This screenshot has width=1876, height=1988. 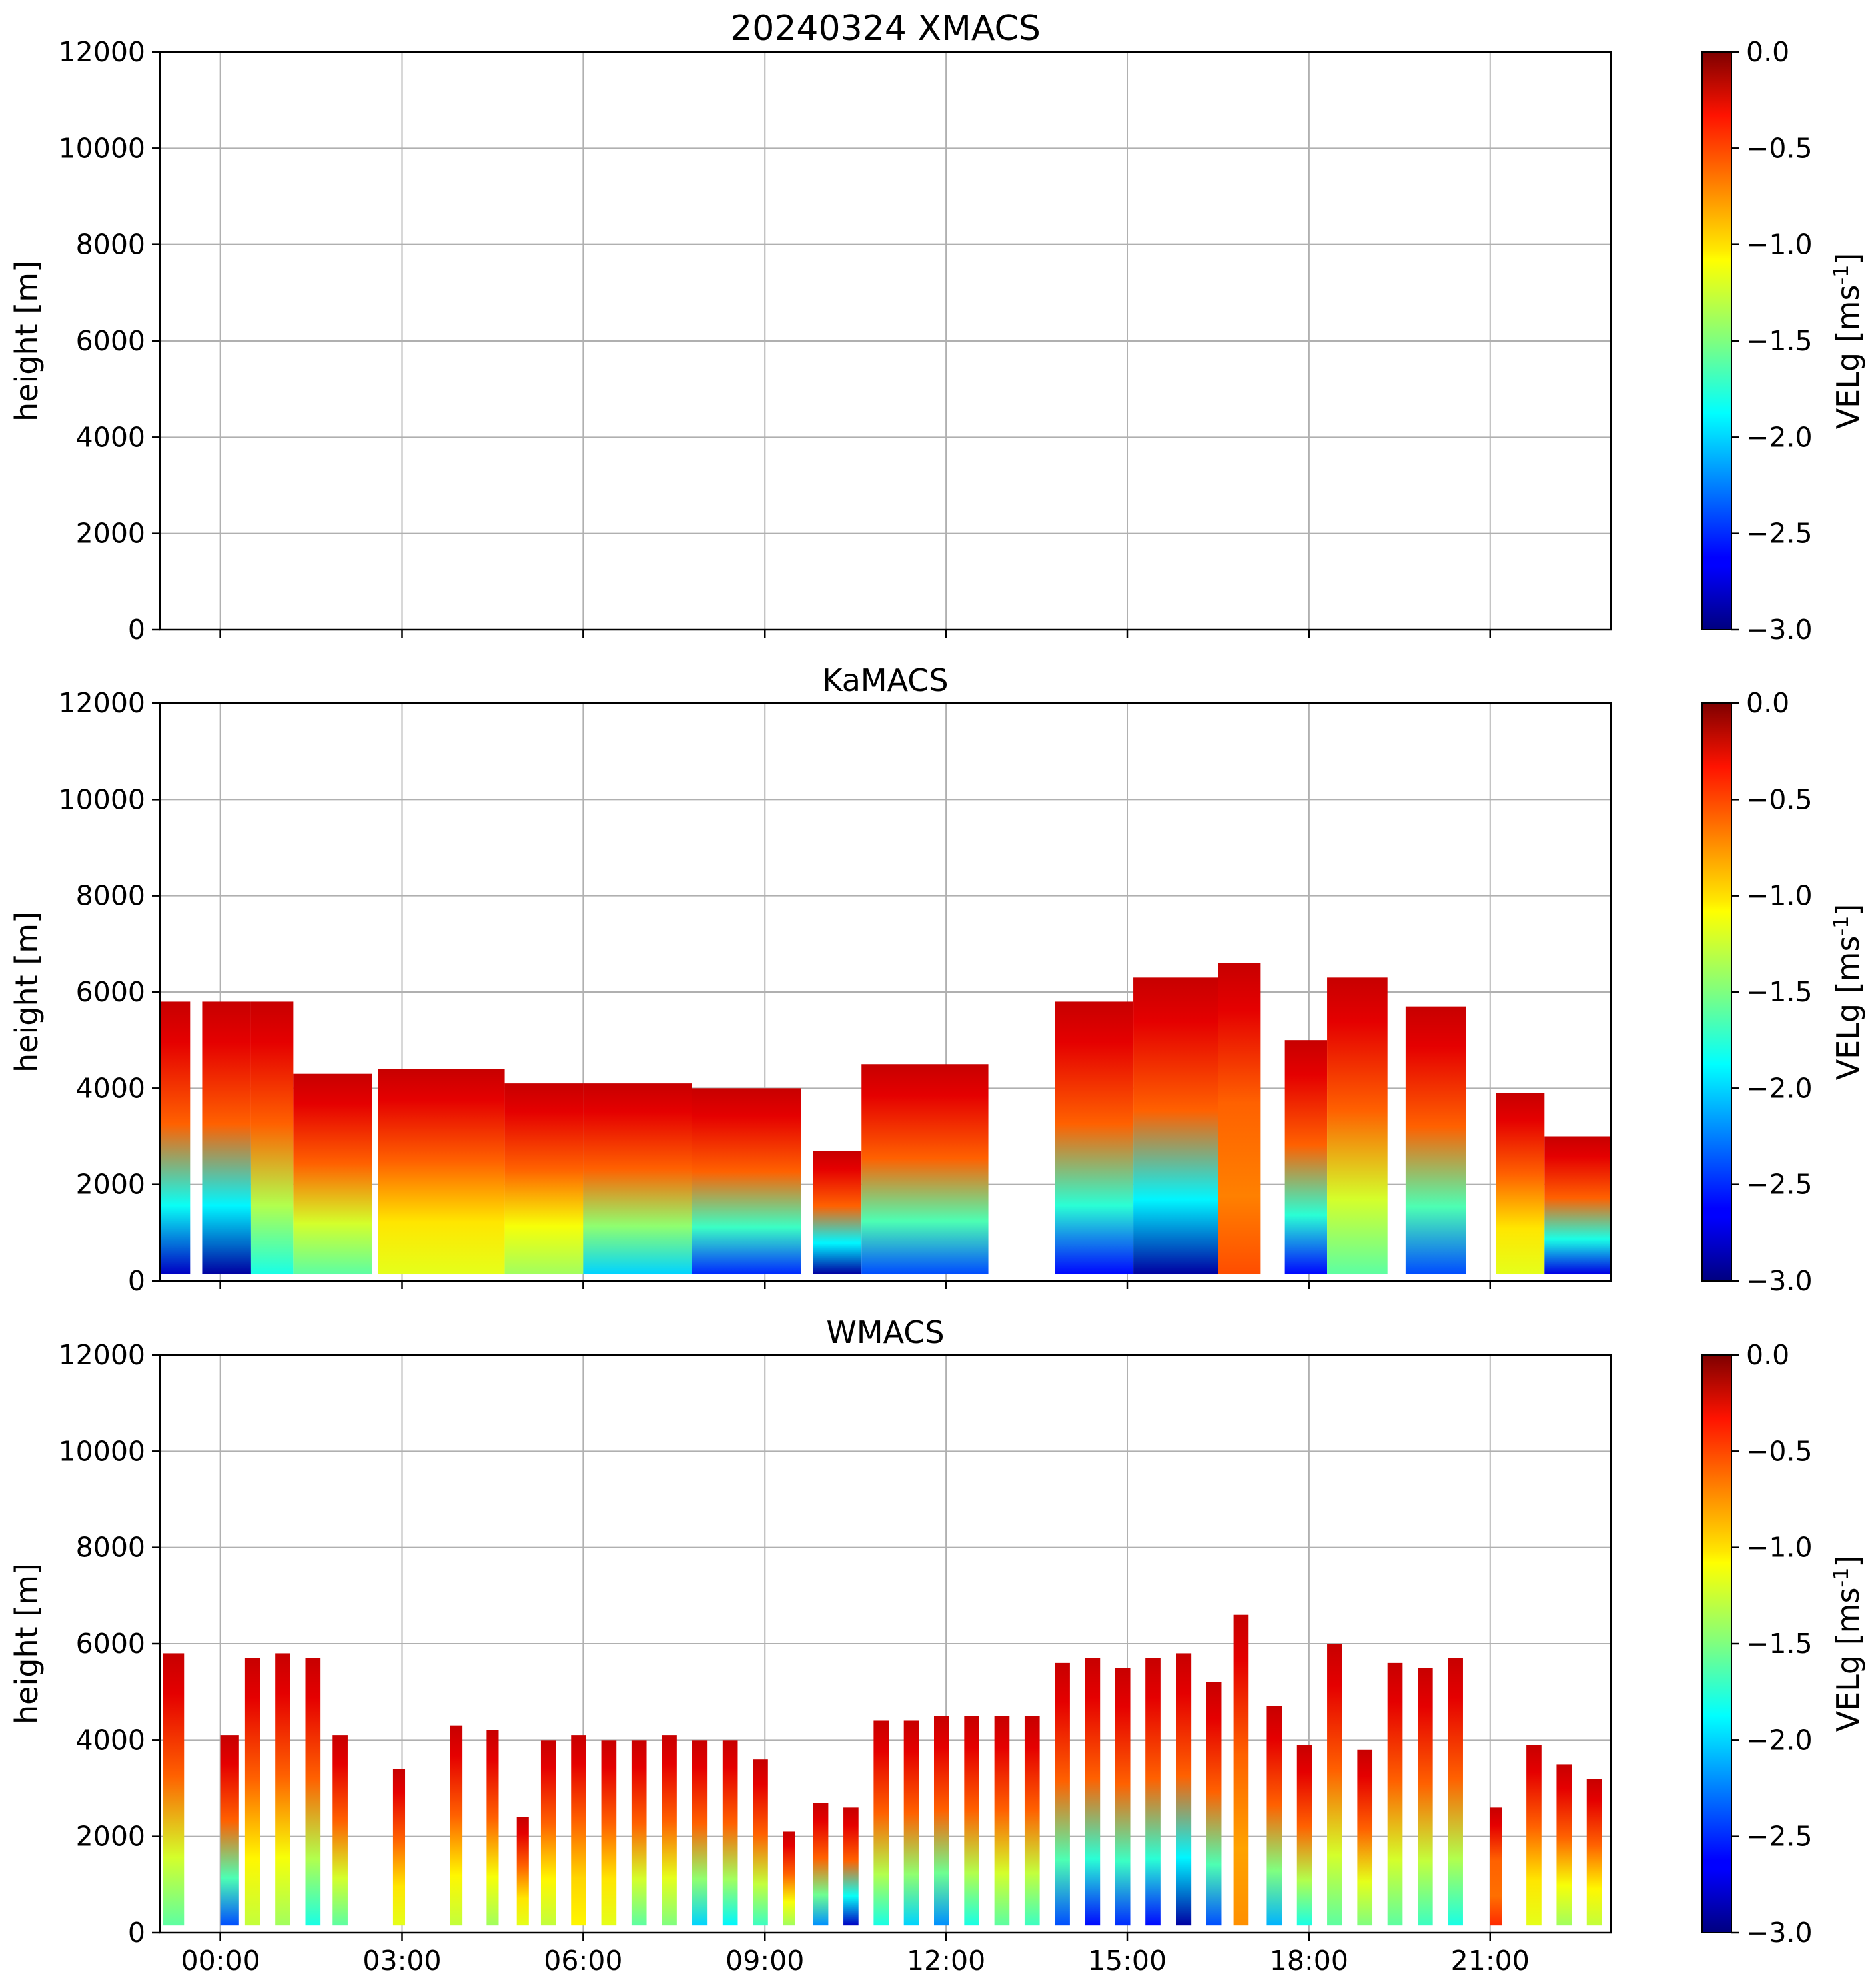 What do you see at coordinates (1848, 992) in the screenshot?
I see `colorbar-label-kamacs: VELg [ms-1]` at bounding box center [1848, 992].